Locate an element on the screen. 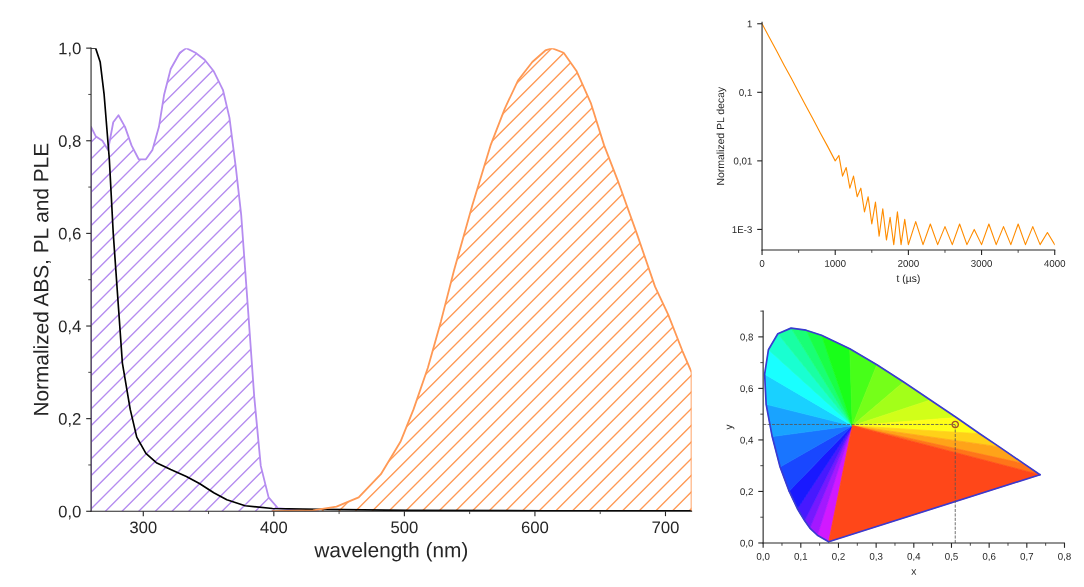 The width and height of the screenshot is (1084, 587). x-tick-label: 1000 is located at coordinates (835, 263).